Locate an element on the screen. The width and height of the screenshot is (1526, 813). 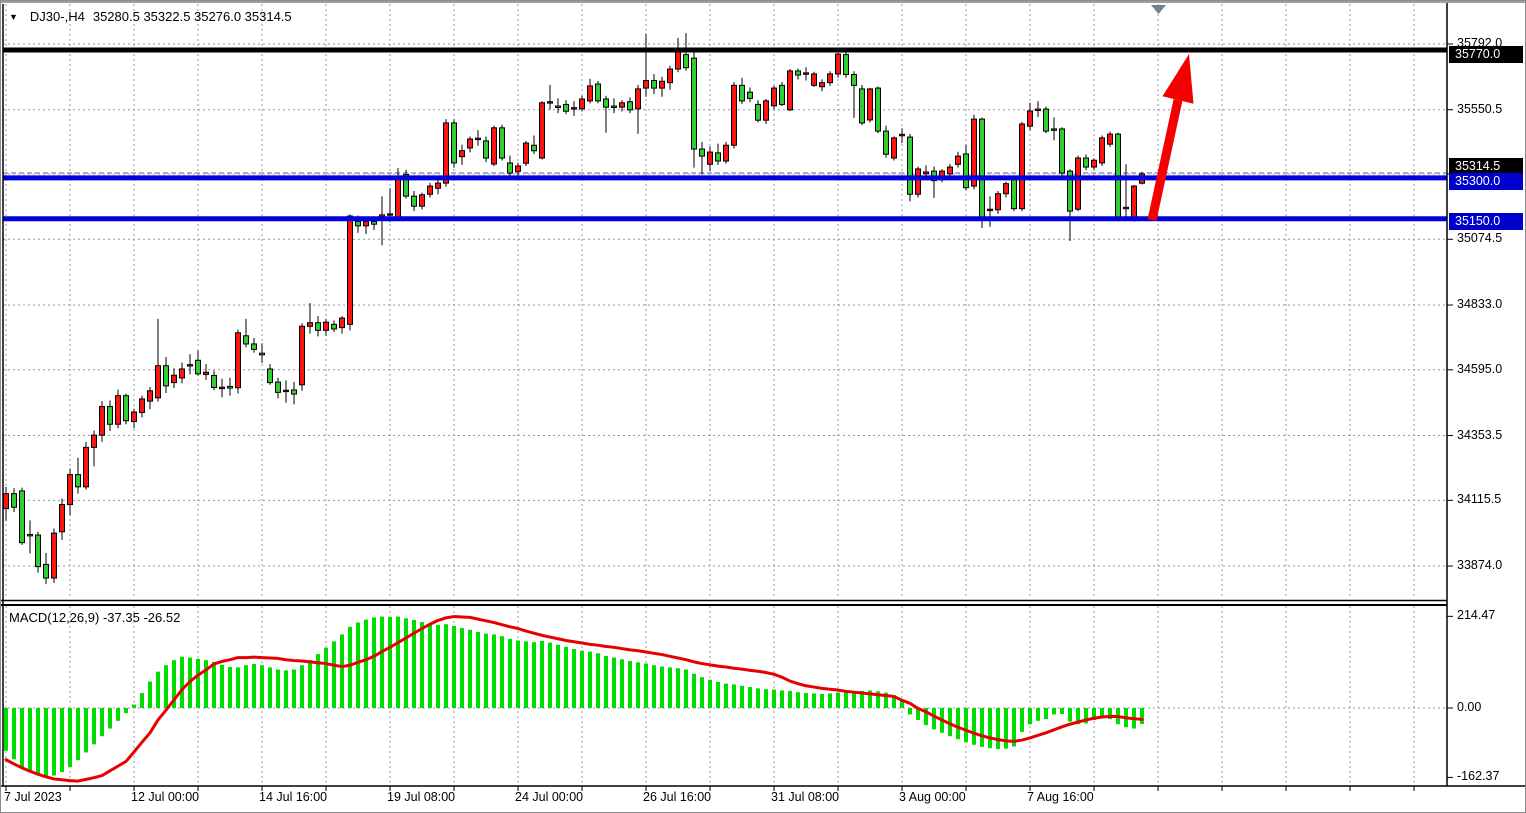
macd-tick-label: -162.37 is located at coordinates (1478, 776).